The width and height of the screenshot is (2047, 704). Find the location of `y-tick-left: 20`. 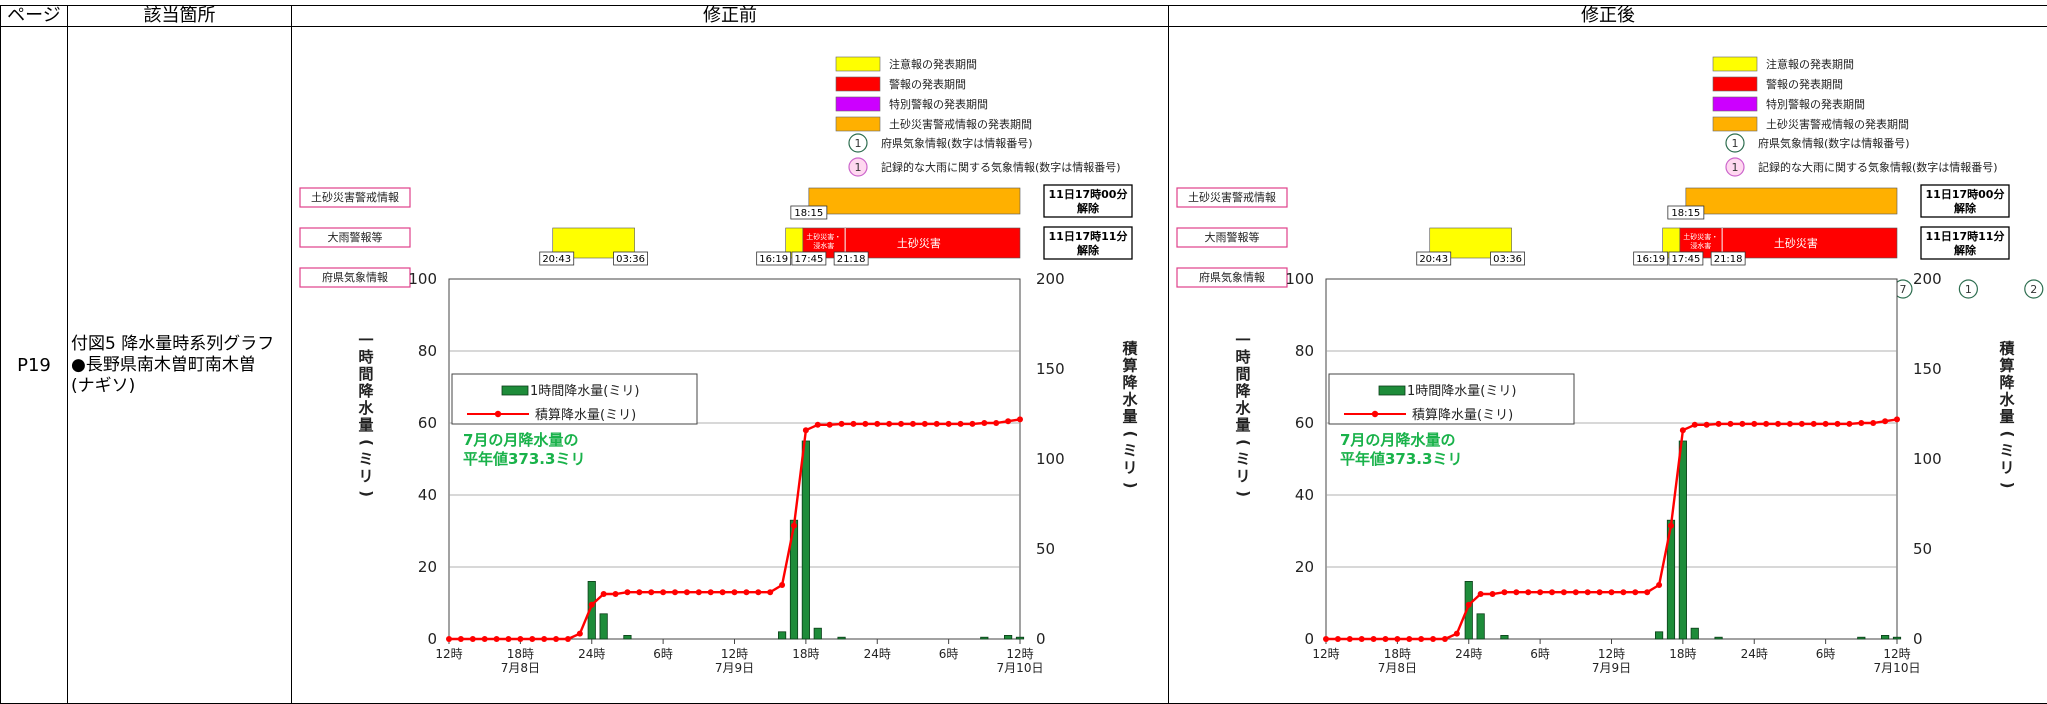

y-tick-left: 20 is located at coordinates (1304, 567).